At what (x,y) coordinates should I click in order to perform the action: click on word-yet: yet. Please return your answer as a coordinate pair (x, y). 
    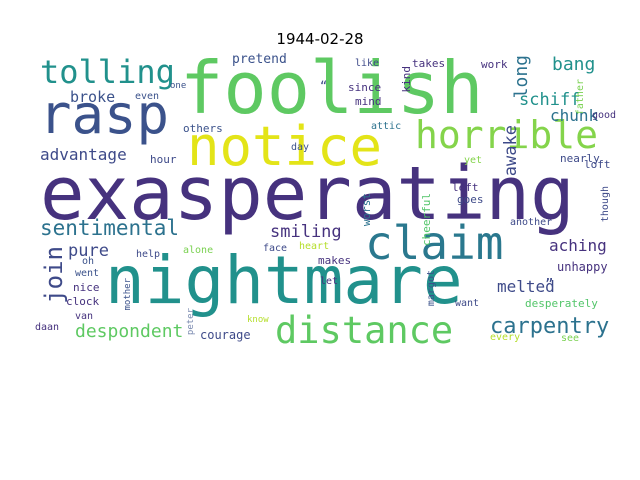
    Looking at the image, I should click on (473, 160).